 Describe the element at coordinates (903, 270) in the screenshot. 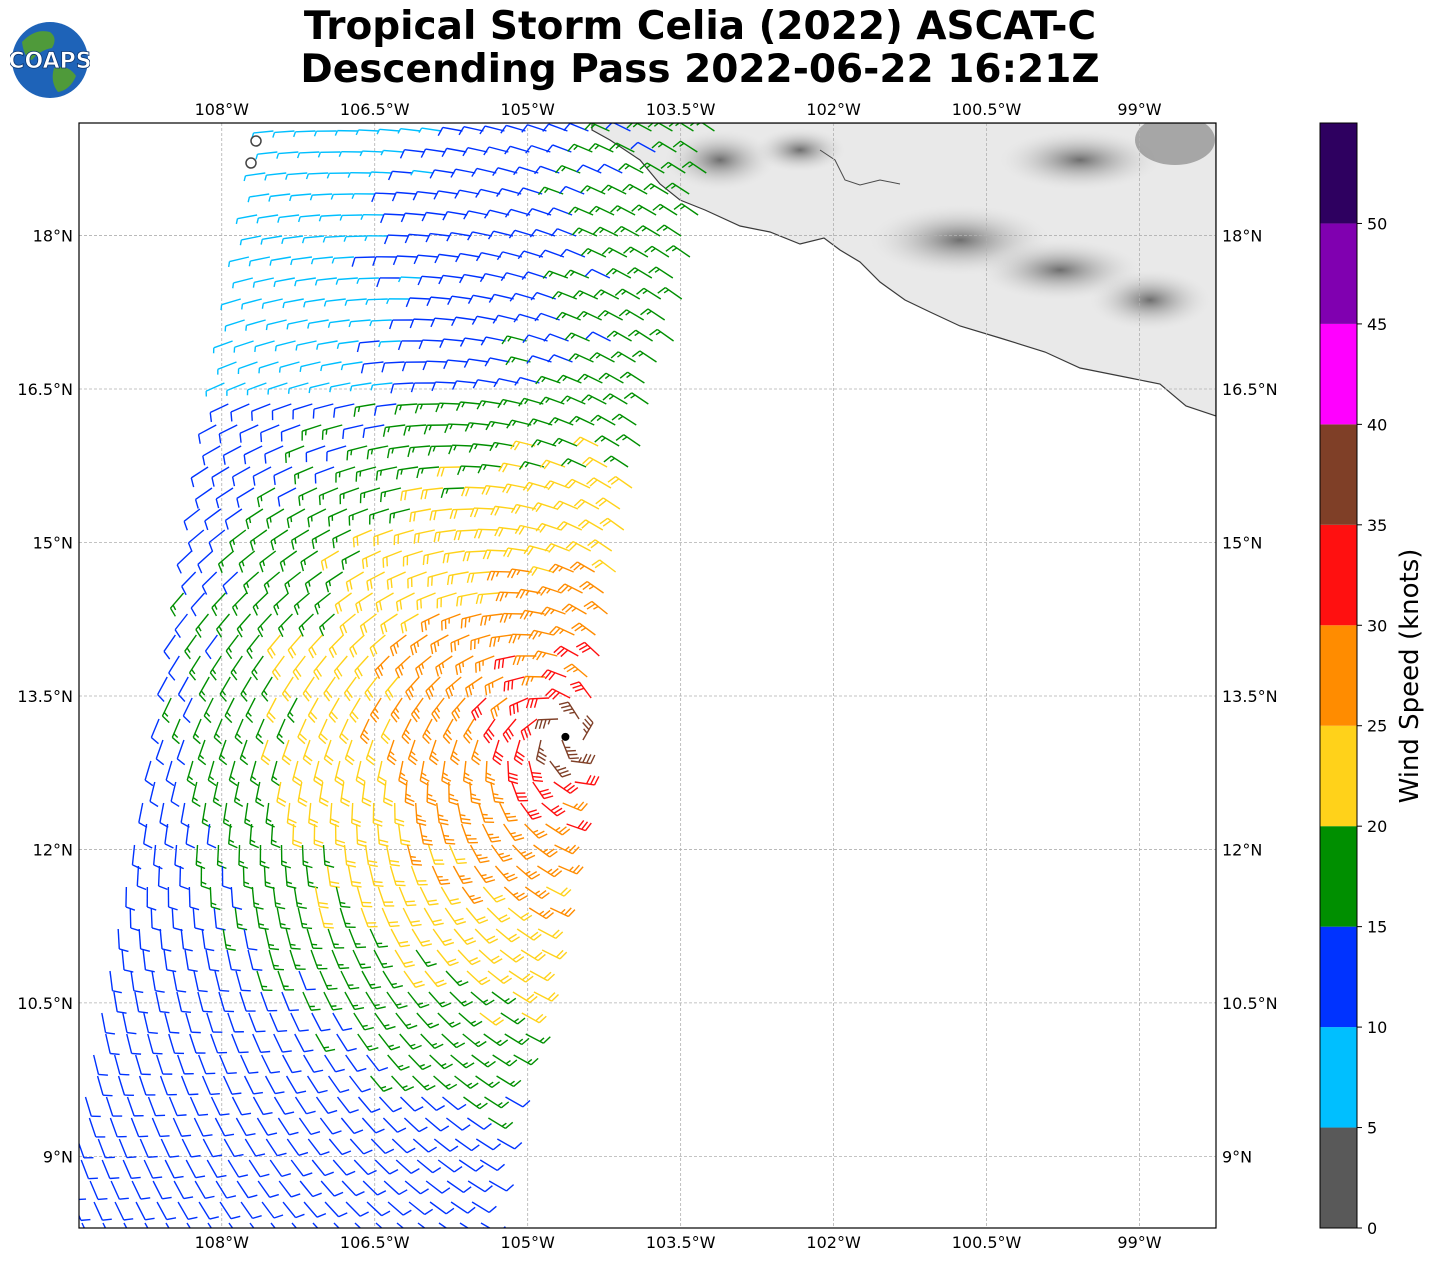

I see `coastline` at that location.